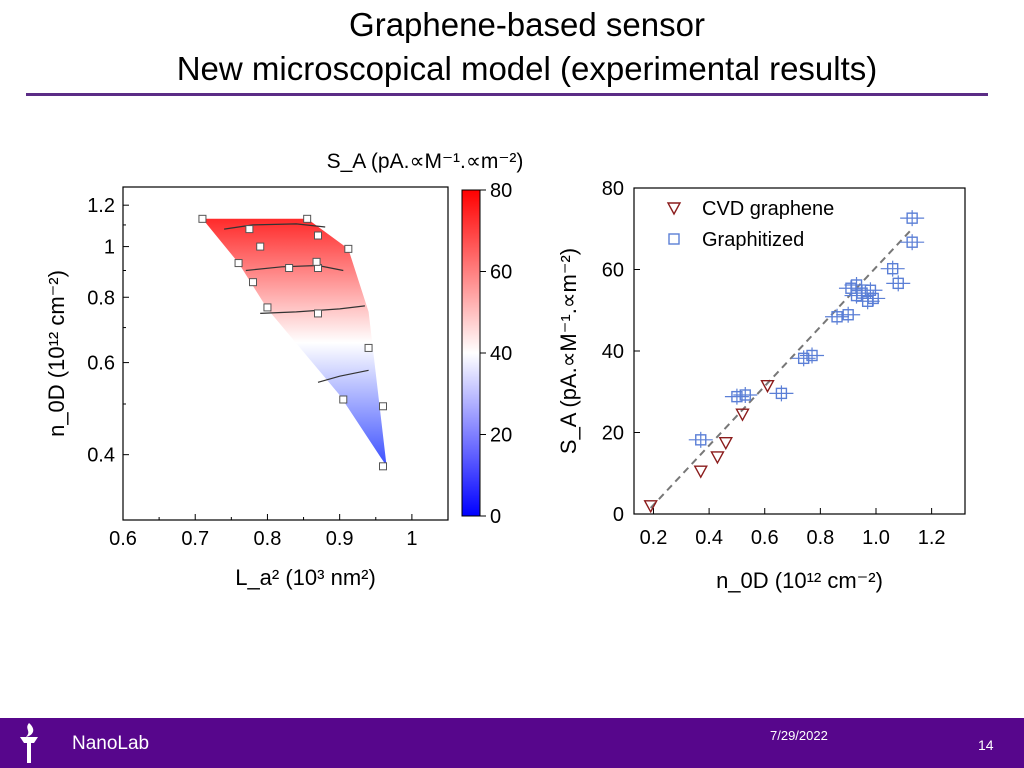 The width and height of the screenshot is (1024, 768). What do you see at coordinates (501, 354) in the screenshot?
I see `colorbar-tick-label: 40` at bounding box center [501, 354].